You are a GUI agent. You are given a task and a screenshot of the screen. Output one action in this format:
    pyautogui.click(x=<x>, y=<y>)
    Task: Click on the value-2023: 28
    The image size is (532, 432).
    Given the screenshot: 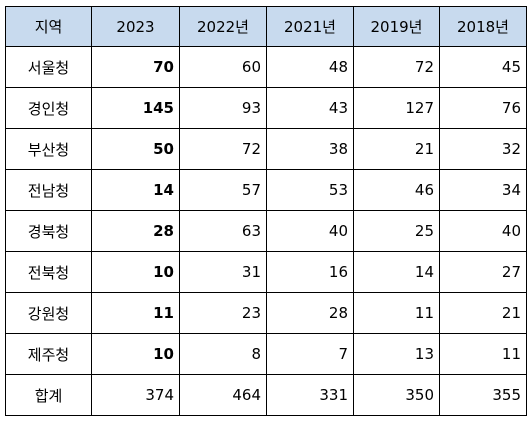 What is the action you would take?
    pyautogui.click(x=135, y=231)
    